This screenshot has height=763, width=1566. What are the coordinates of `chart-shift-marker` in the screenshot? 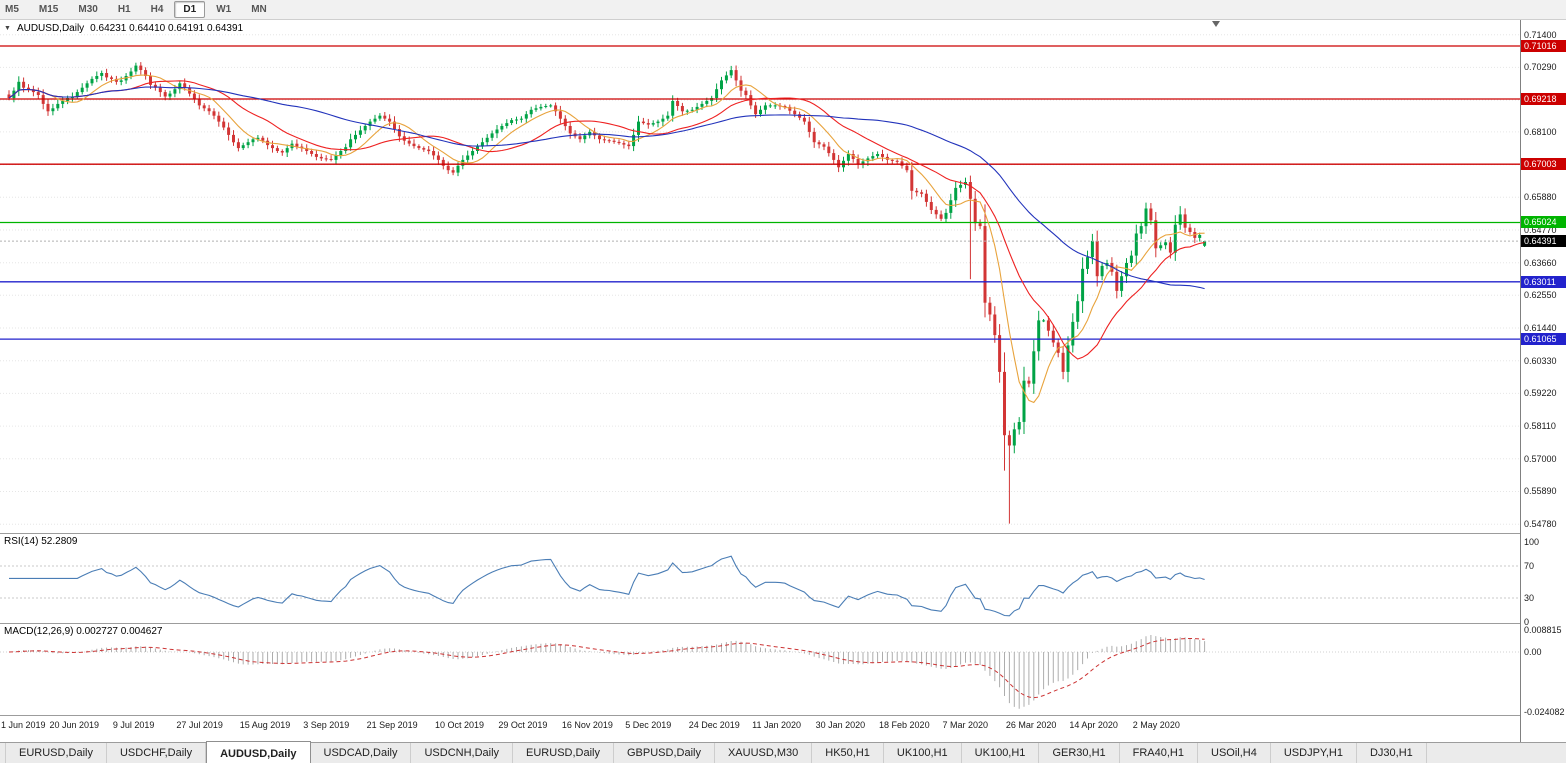 It's located at (1216, 24).